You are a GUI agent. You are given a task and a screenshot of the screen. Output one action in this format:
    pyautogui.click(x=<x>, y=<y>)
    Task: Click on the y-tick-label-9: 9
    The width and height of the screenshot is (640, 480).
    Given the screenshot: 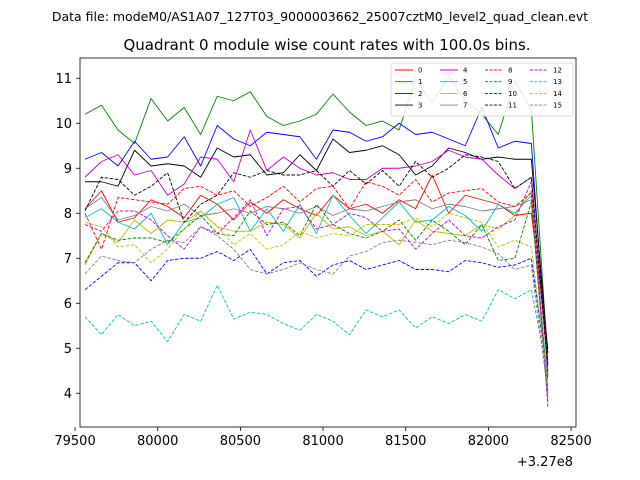 What is the action you would take?
    pyautogui.click(x=68, y=169)
    